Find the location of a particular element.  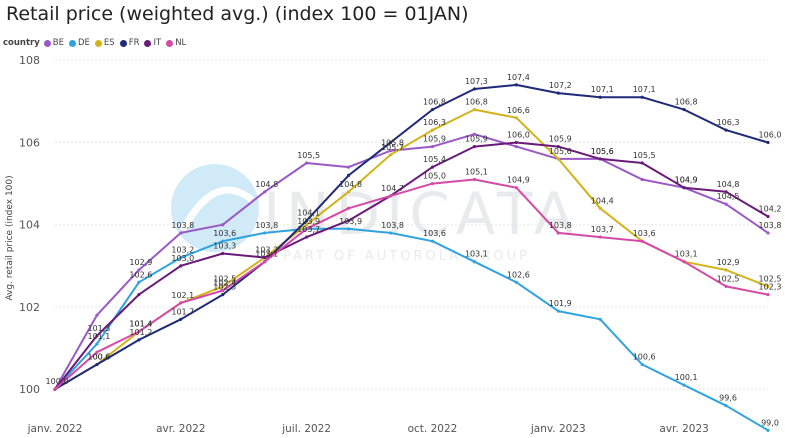

legend-item-nl: NL is located at coordinates (176, 43).